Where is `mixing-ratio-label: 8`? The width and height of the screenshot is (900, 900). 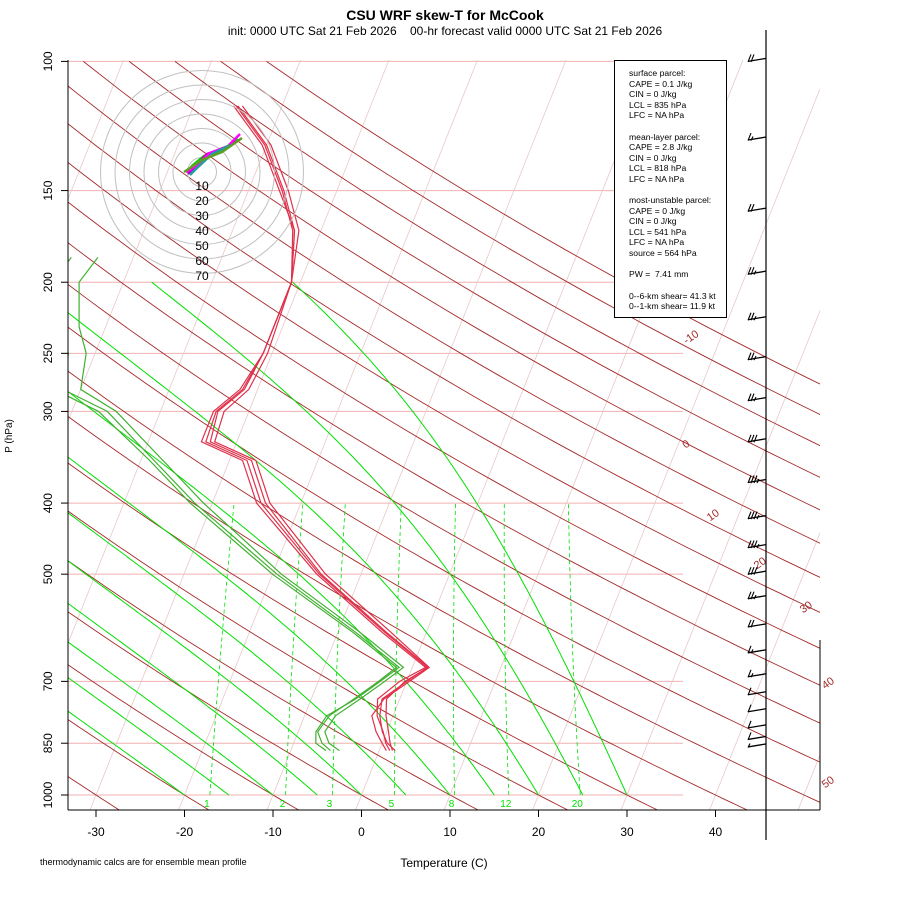 mixing-ratio-label: 8 is located at coordinates (452, 804).